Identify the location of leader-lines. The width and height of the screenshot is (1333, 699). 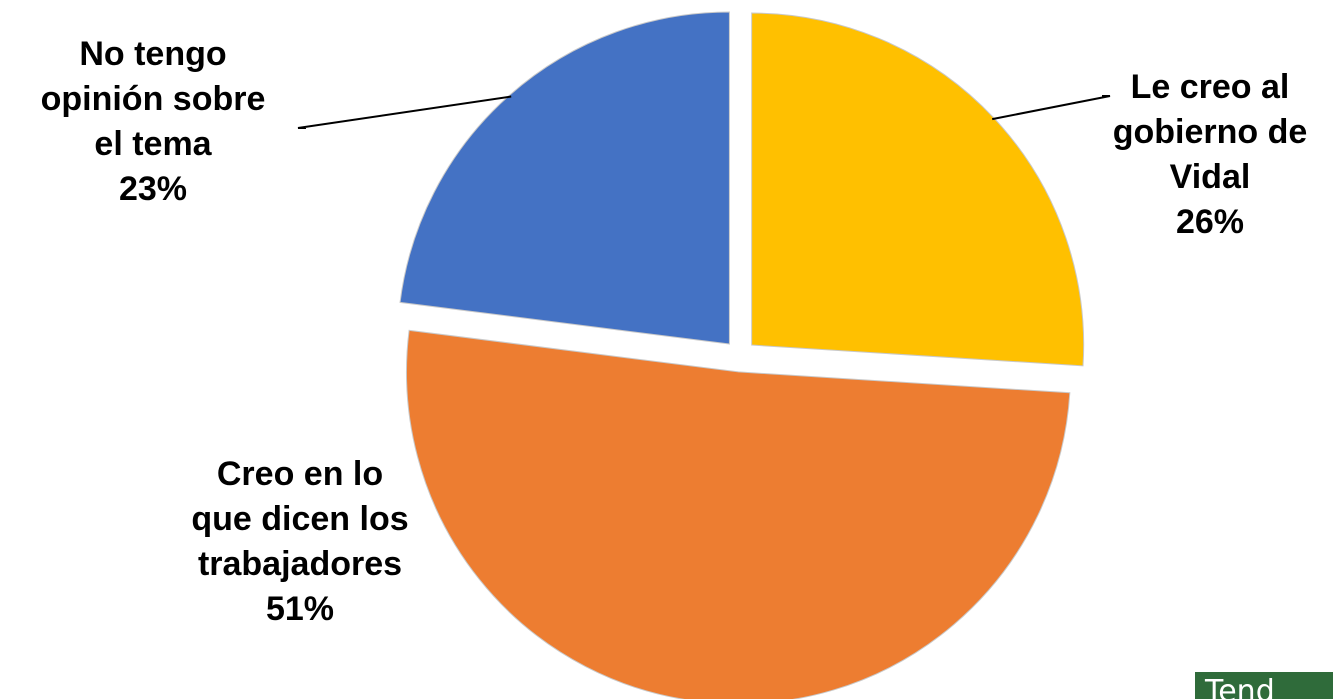
(704, 112).